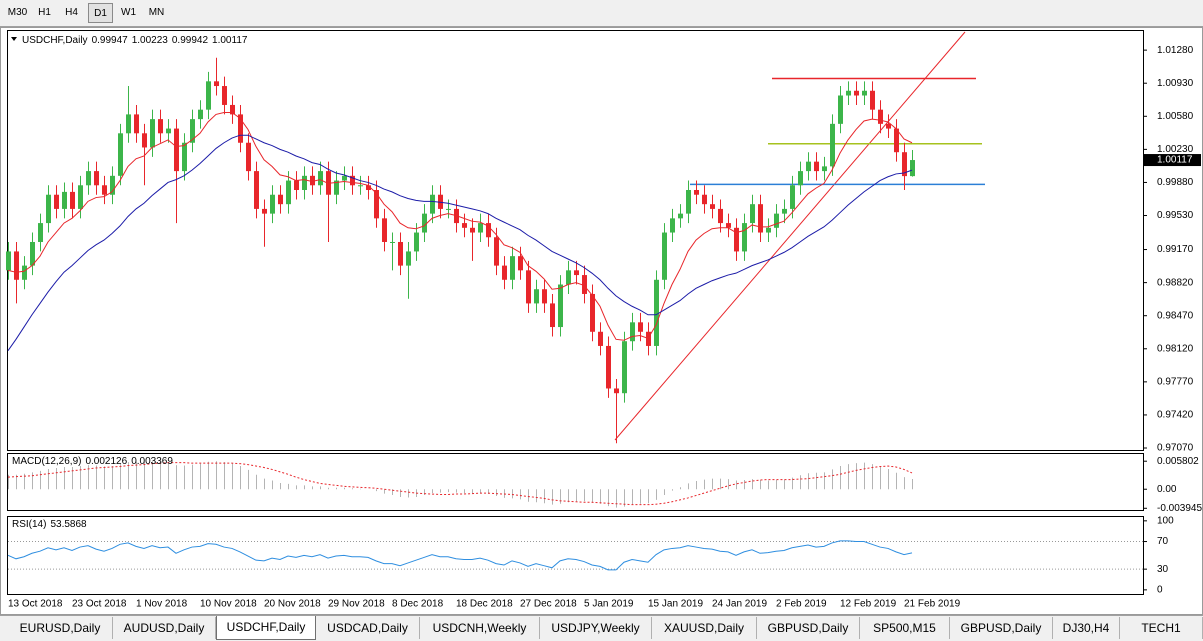 The image size is (1203, 641). I want to click on chart-tab: AUDUSD,Daily, so click(164, 628).